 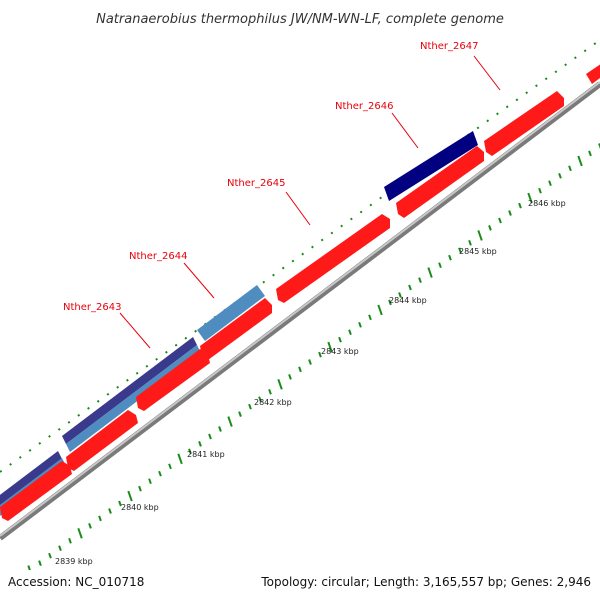 What do you see at coordinates (74, 561) in the screenshot?
I see `kbp-label-2839: 2839 kbp` at bounding box center [74, 561].